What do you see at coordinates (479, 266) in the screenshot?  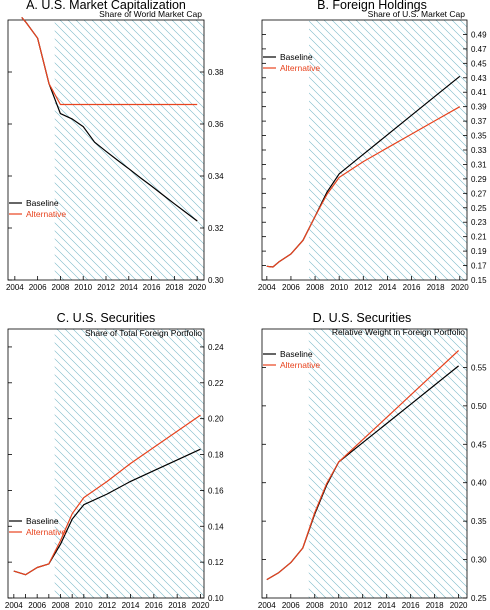 I see `y-tick-label: 0.17` at bounding box center [479, 266].